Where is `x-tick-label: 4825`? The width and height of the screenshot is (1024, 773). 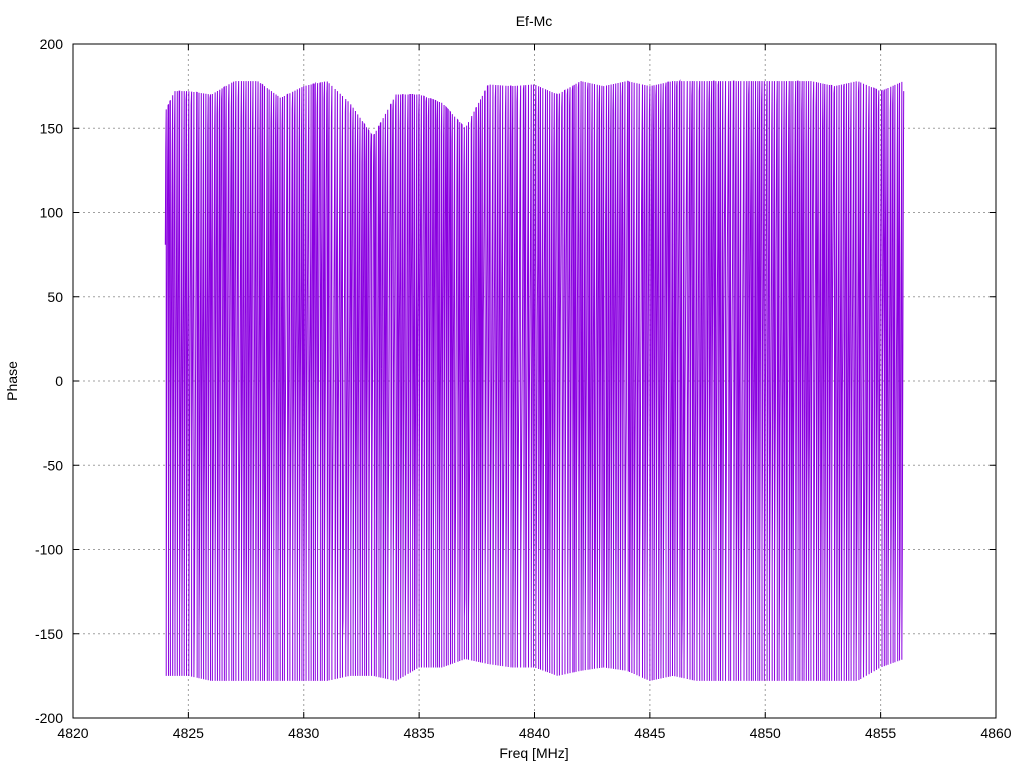 x-tick-label: 4825 is located at coordinates (188, 733).